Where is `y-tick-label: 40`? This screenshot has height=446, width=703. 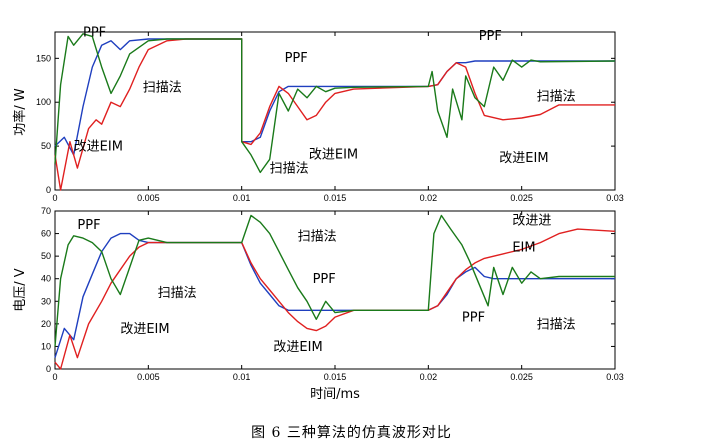
y-tick-label: 40 is located at coordinates (46, 279).